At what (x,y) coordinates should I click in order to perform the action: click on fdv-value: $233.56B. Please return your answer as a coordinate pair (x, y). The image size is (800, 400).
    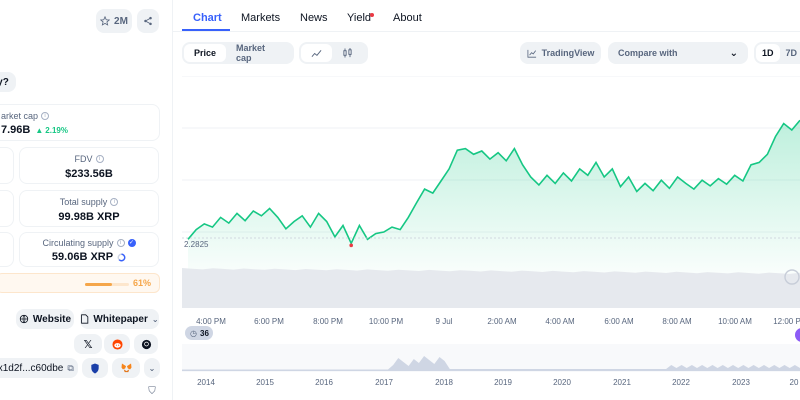
    Looking at the image, I should click on (89, 174).